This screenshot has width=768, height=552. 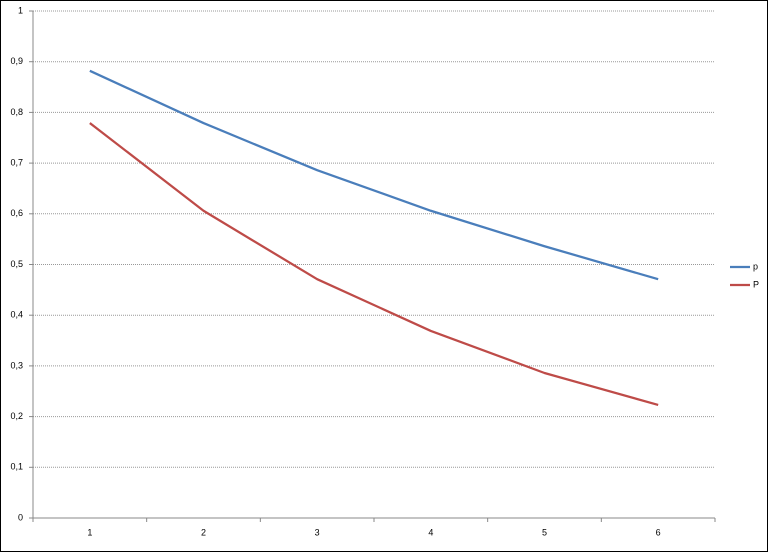 I want to click on x-tick-label: 5, so click(x=544, y=532).